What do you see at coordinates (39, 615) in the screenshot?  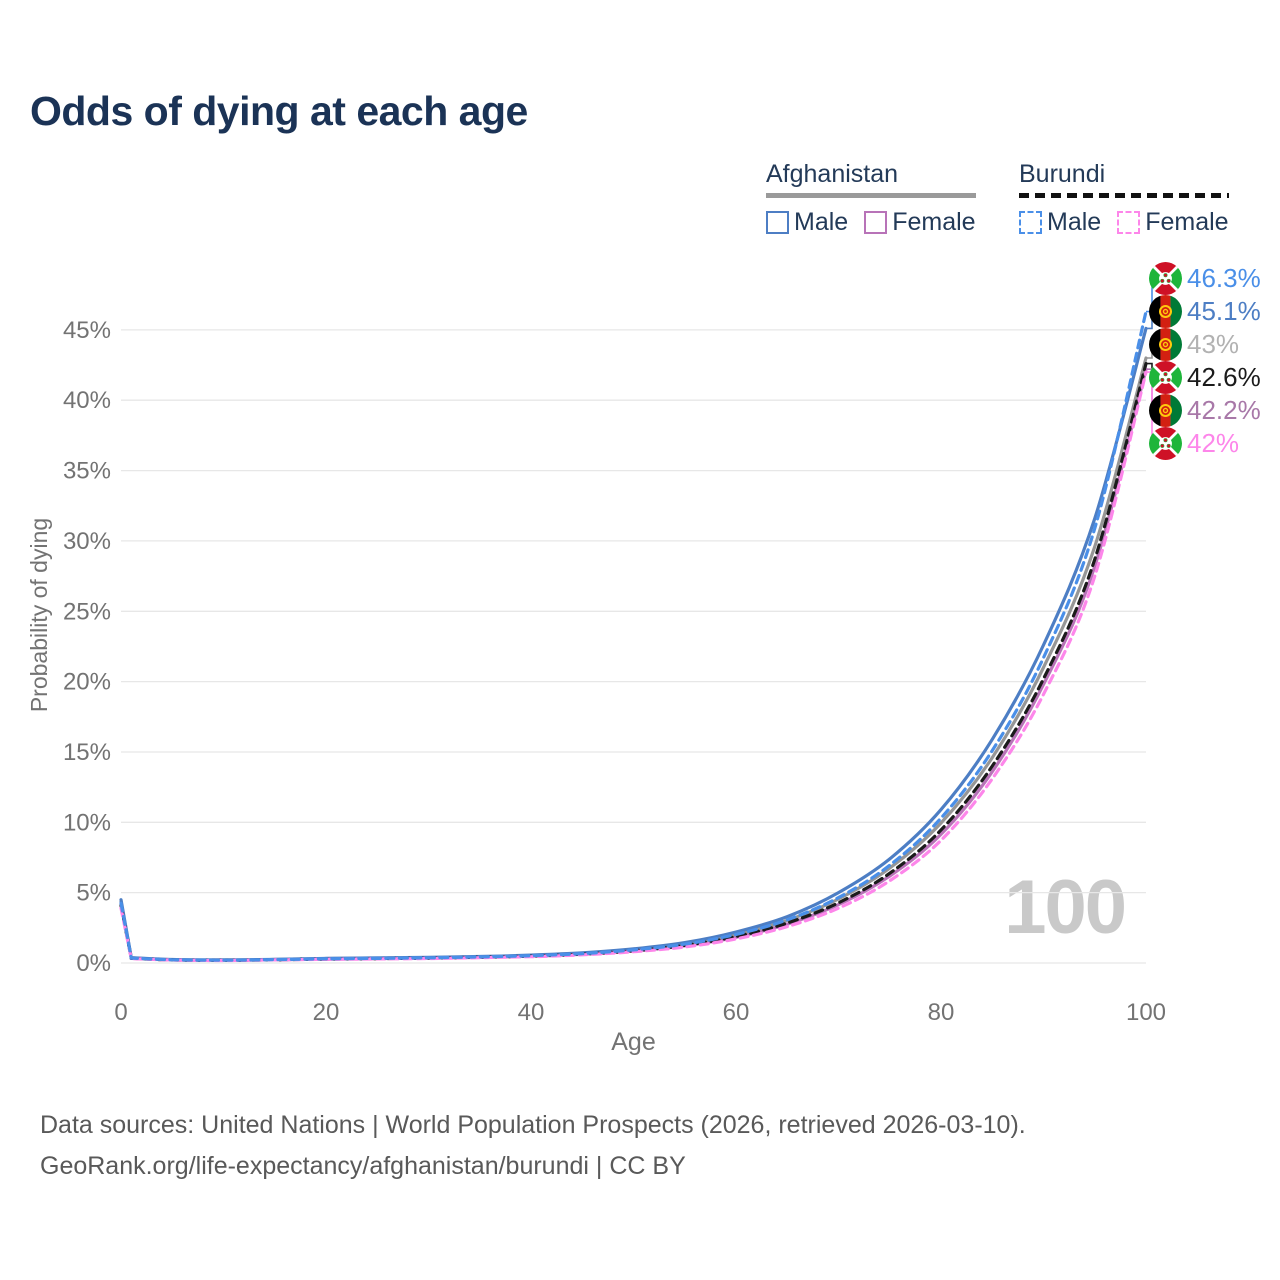 I see `y-axis-label: Probability of dying` at bounding box center [39, 615].